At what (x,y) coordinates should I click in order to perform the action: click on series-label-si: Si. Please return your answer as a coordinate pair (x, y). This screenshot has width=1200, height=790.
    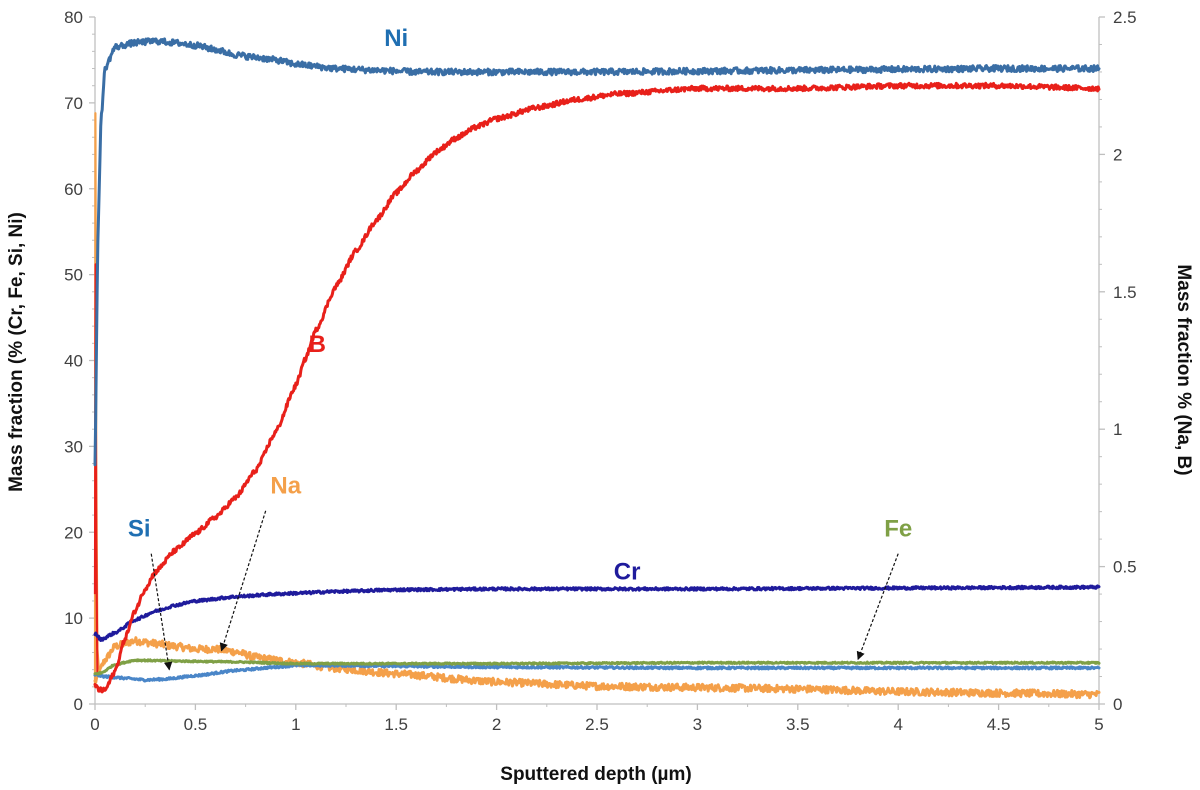
    Looking at the image, I should click on (139, 529).